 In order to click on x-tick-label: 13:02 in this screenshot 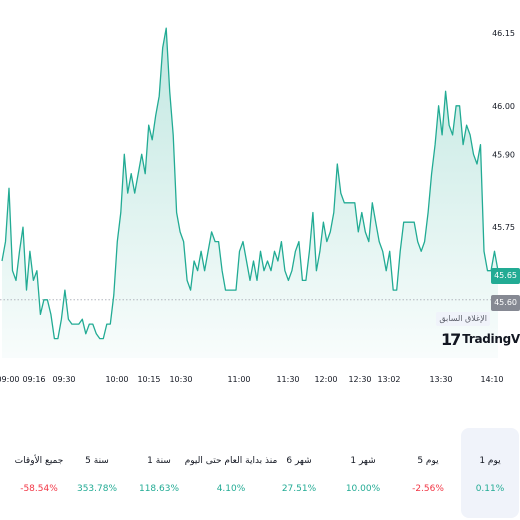, I will do `click(388, 379)`.